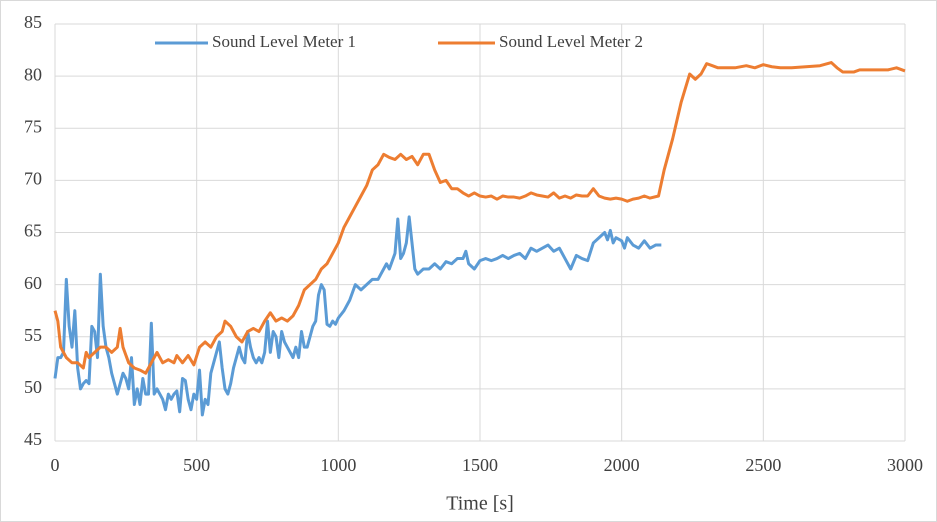 The height and width of the screenshot is (522, 937). What do you see at coordinates (480, 504) in the screenshot?
I see `x-axis-label: Time [s]` at bounding box center [480, 504].